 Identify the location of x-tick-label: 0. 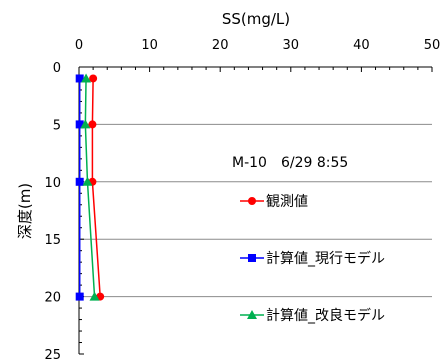
(79, 45).